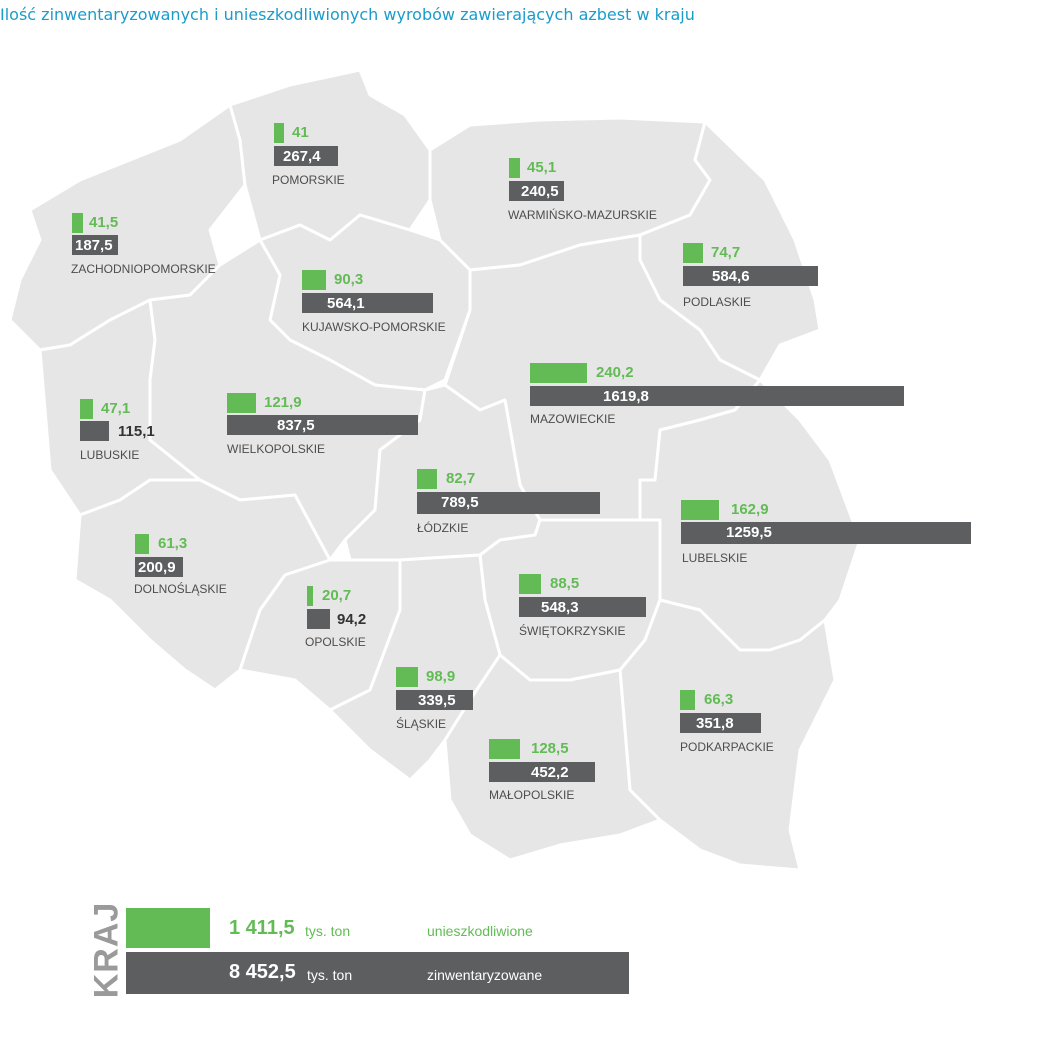  What do you see at coordinates (308, 180) in the screenshot?
I see `region-name: POMORSKIE` at bounding box center [308, 180].